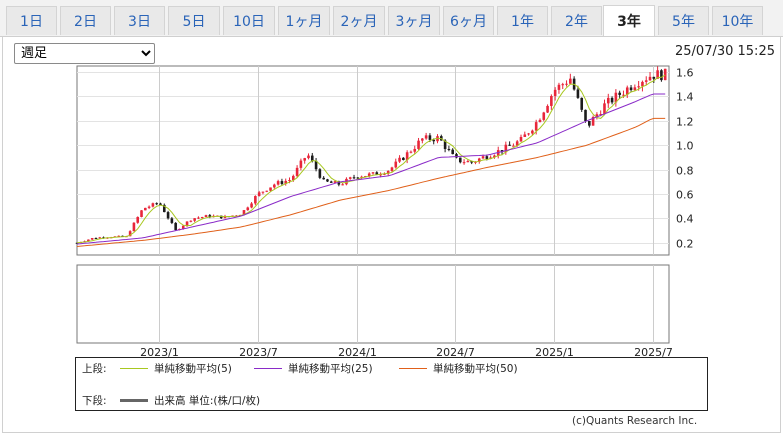  What do you see at coordinates (725, 51) in the screenshot?
I see `timestamp: 25/07/30 15:25` at bounding box center [725, 51].